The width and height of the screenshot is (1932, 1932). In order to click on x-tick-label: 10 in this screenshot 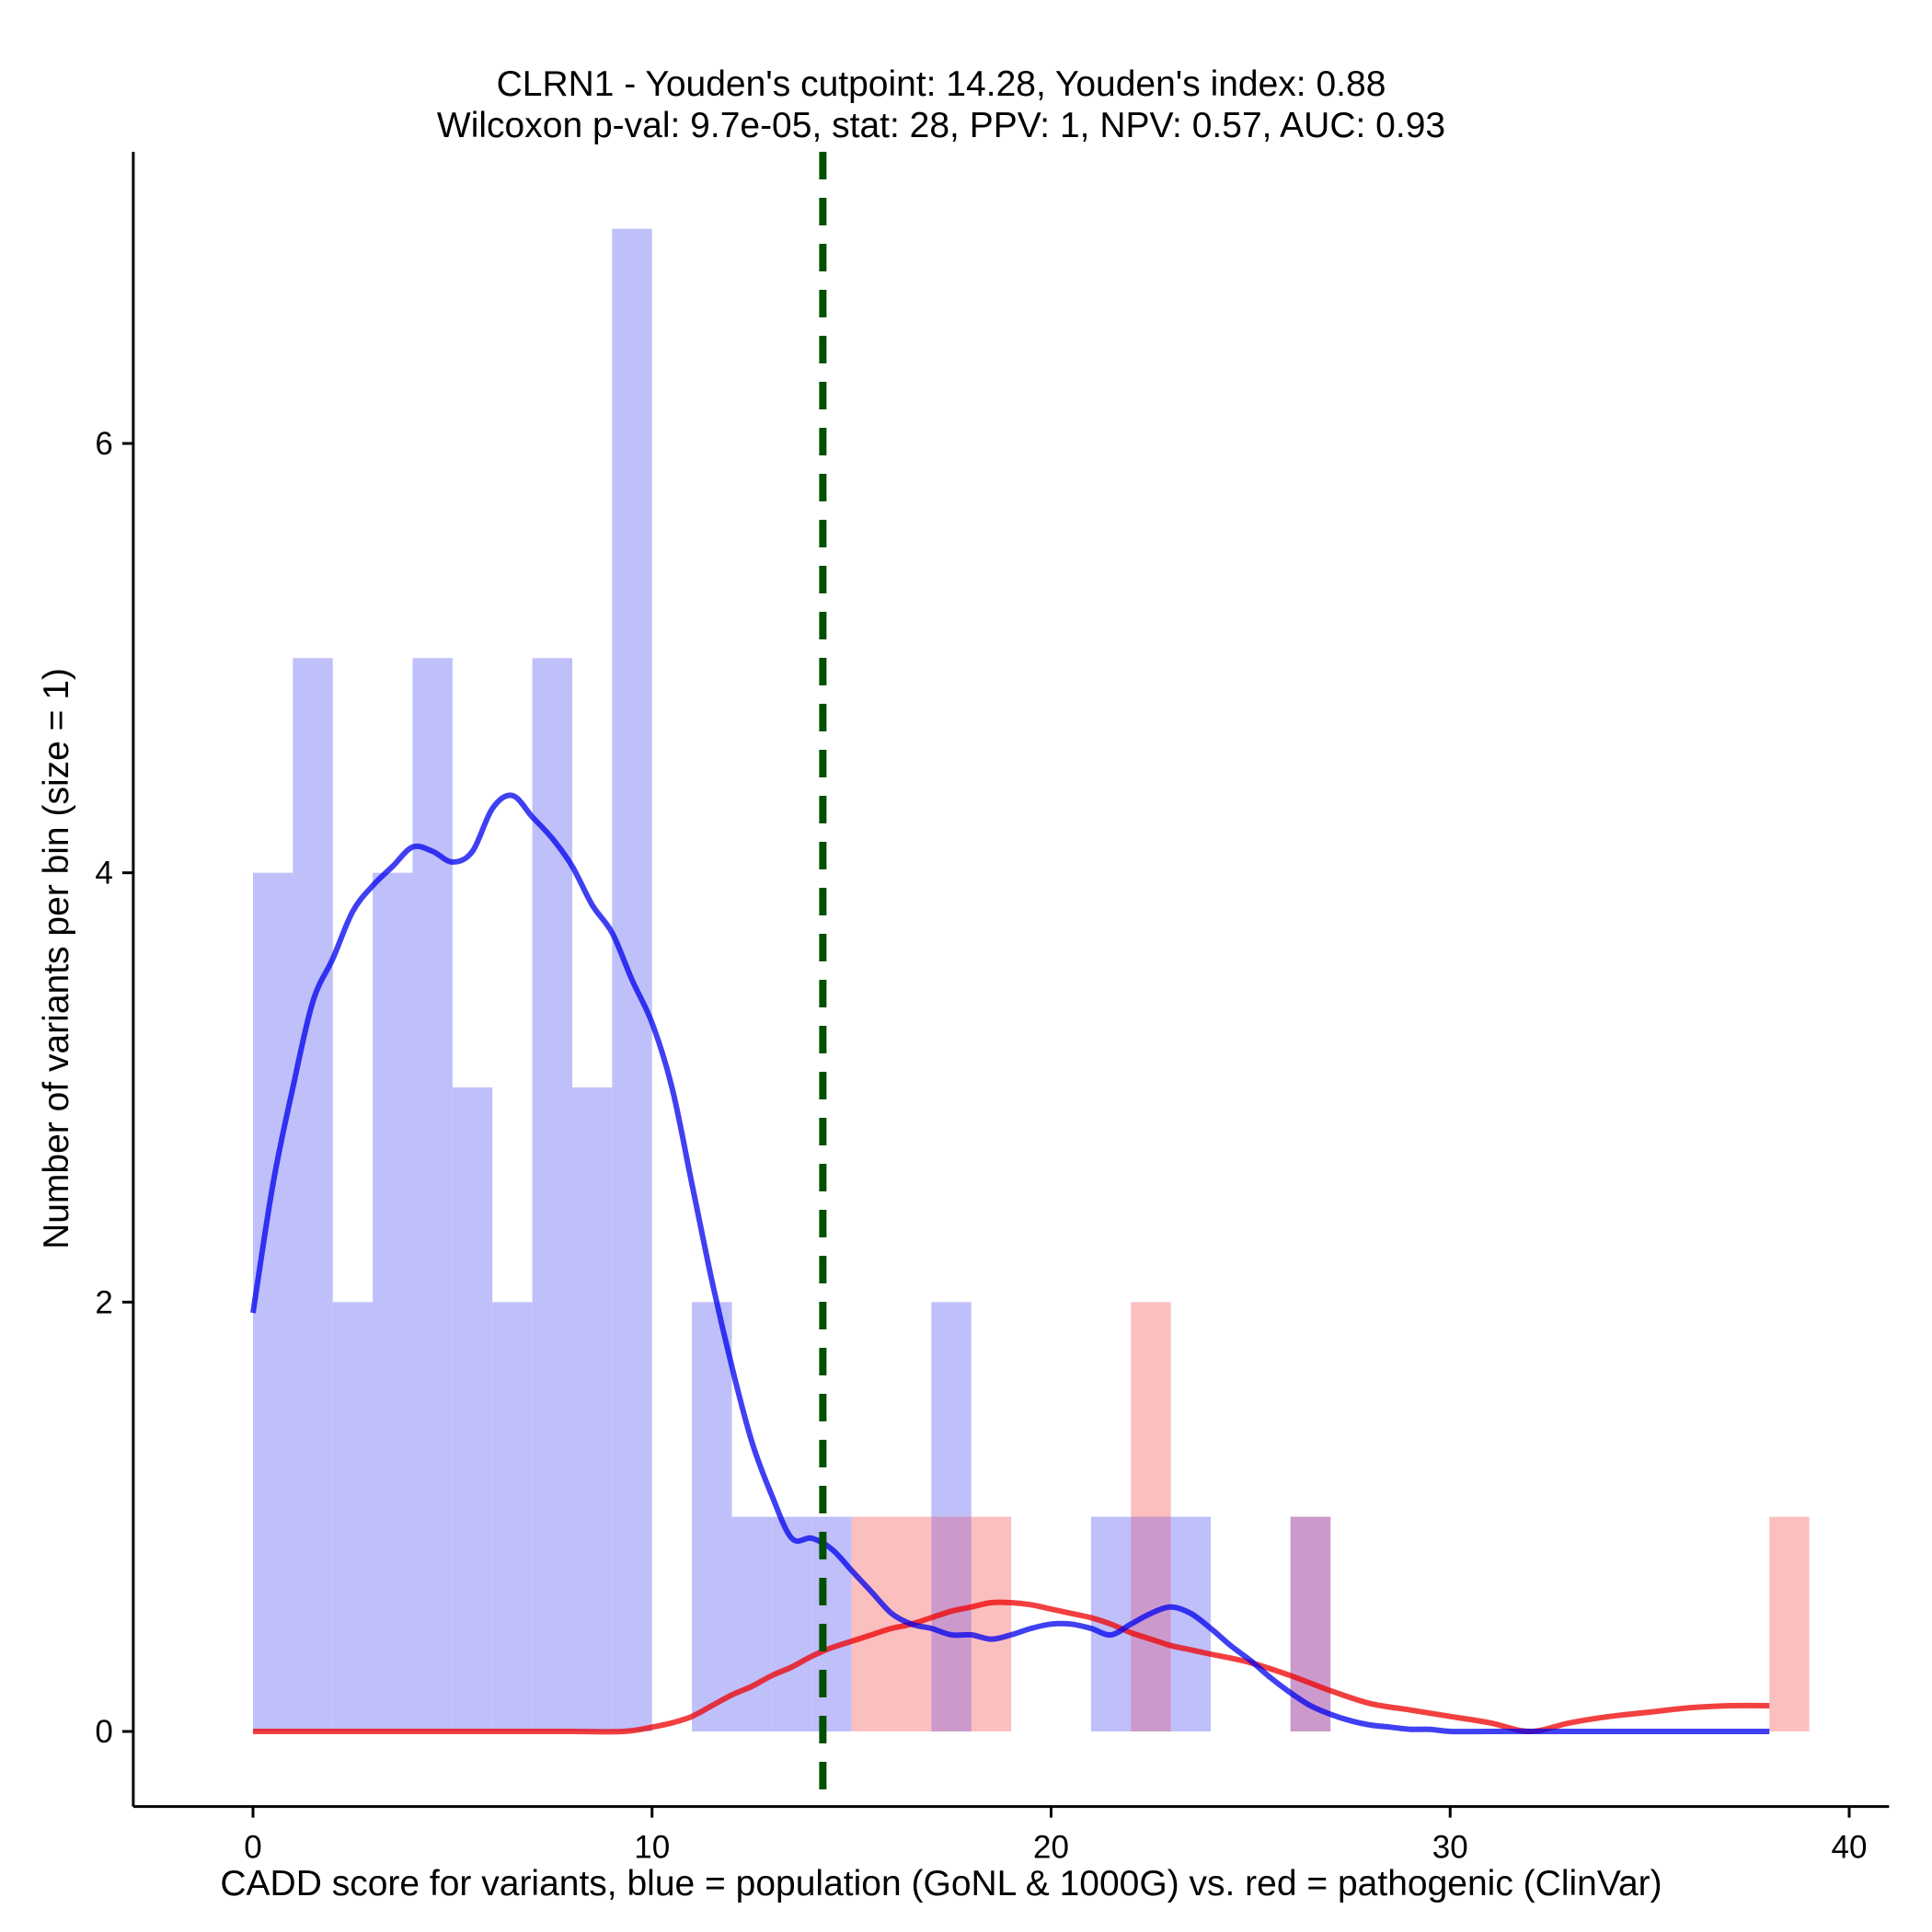, I will do `click(652, 1848)`.